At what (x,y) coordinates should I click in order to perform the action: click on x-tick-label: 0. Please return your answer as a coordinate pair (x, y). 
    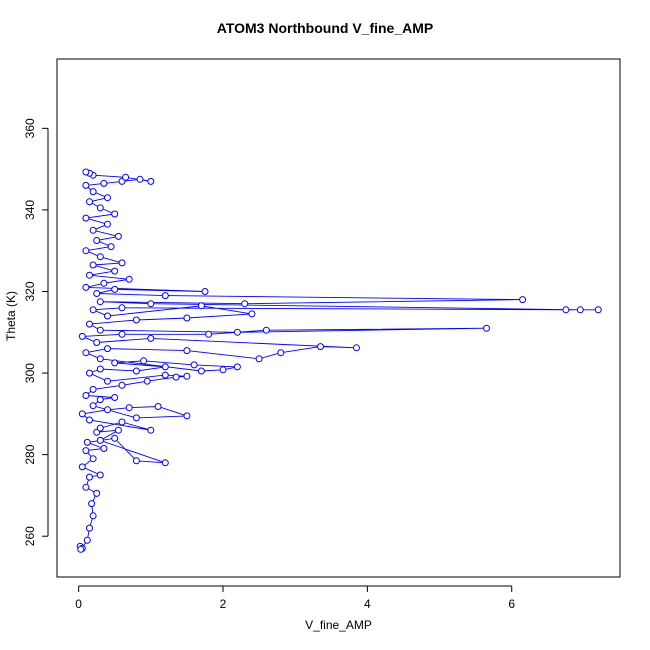
    Looking at the image, I should click on (78, 604).